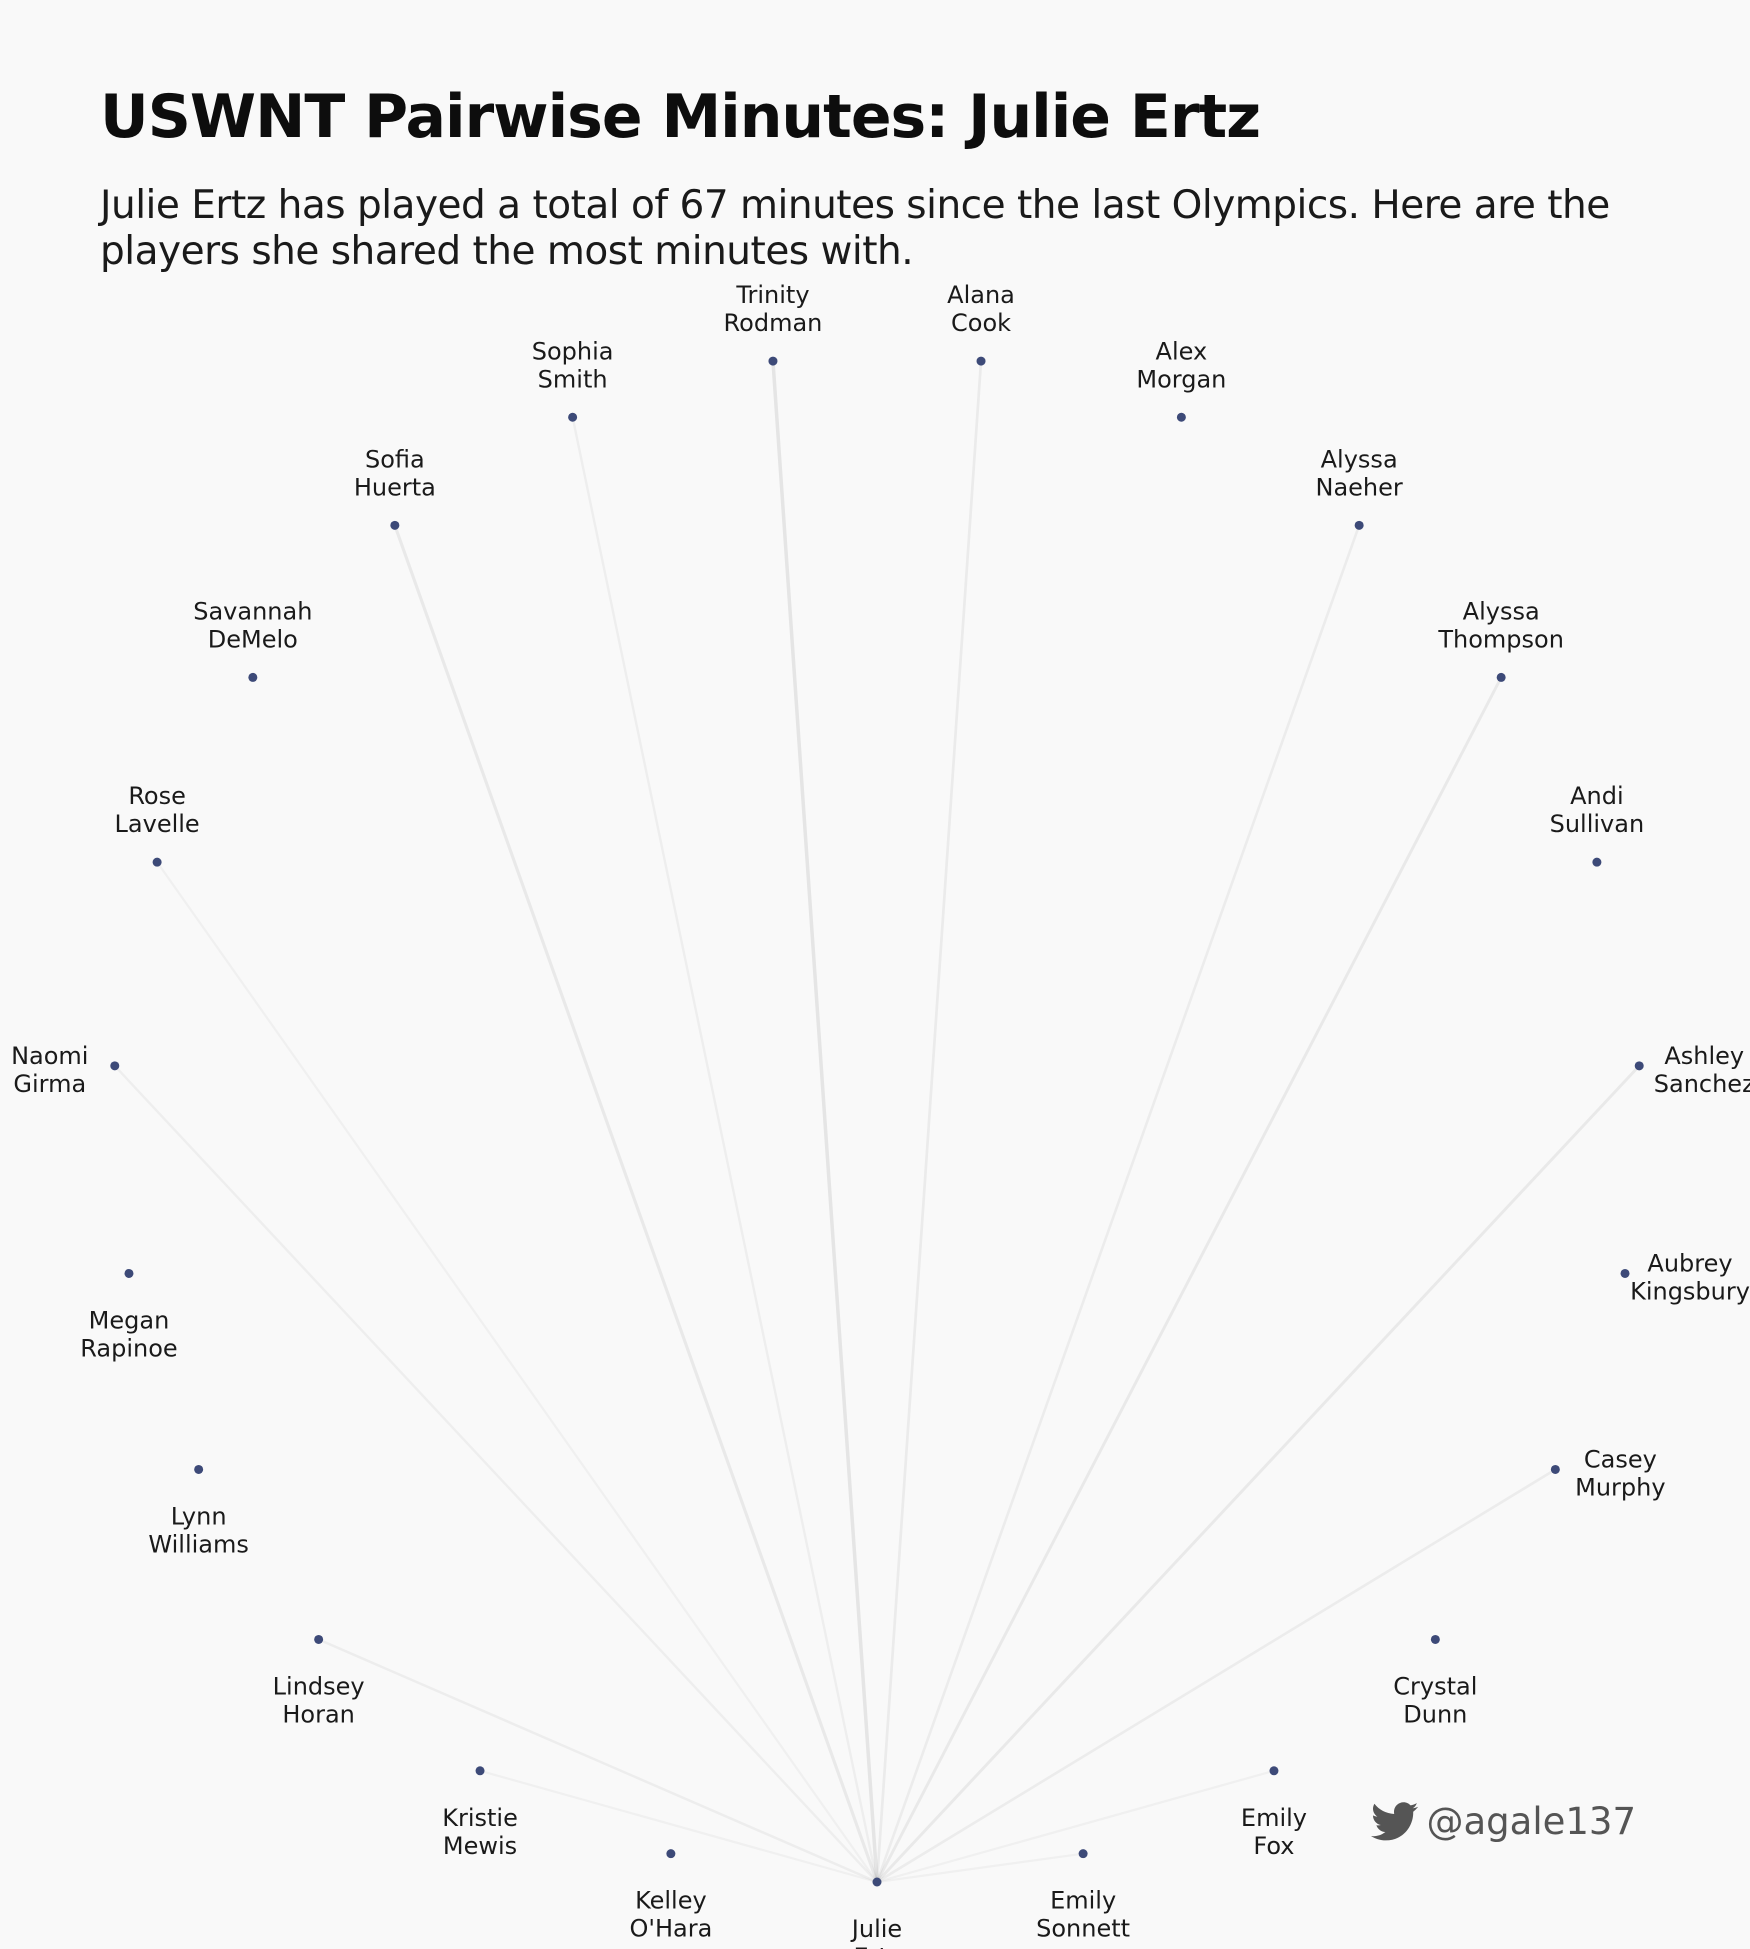 The height and width of the screenshot is (1949, 1750). I want to click on label-alana-cook: Alana Cook, so click(981, 309).